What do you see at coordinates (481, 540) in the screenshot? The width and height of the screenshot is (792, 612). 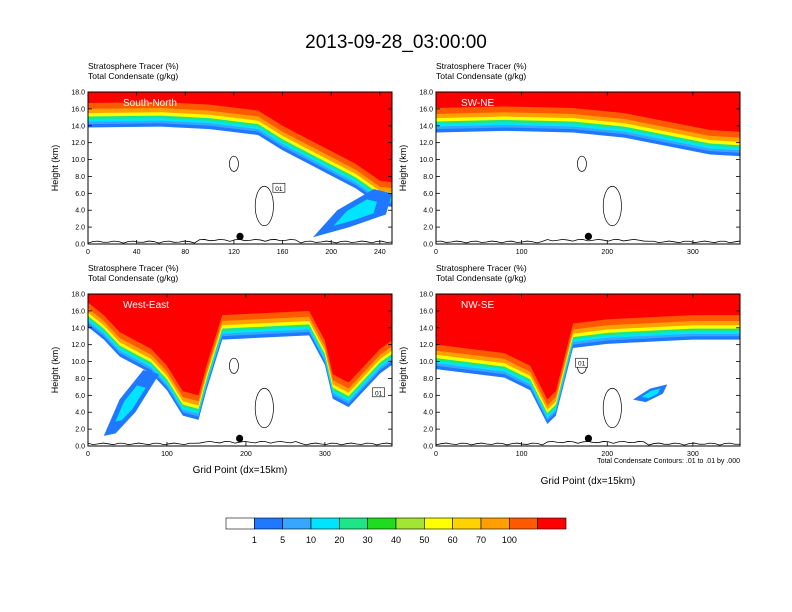 I see `colorbar-label: 70` at bounding box center [481, 540].